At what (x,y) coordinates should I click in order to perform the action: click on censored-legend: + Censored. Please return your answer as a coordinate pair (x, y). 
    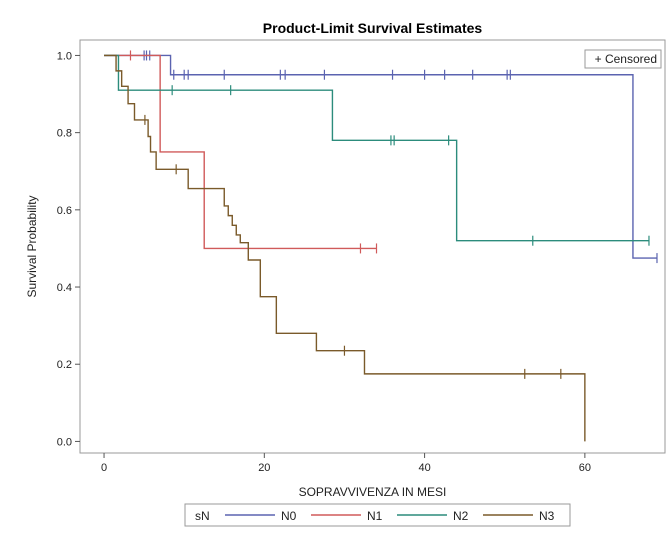
    Looking at the image, I should click on (623, 59).